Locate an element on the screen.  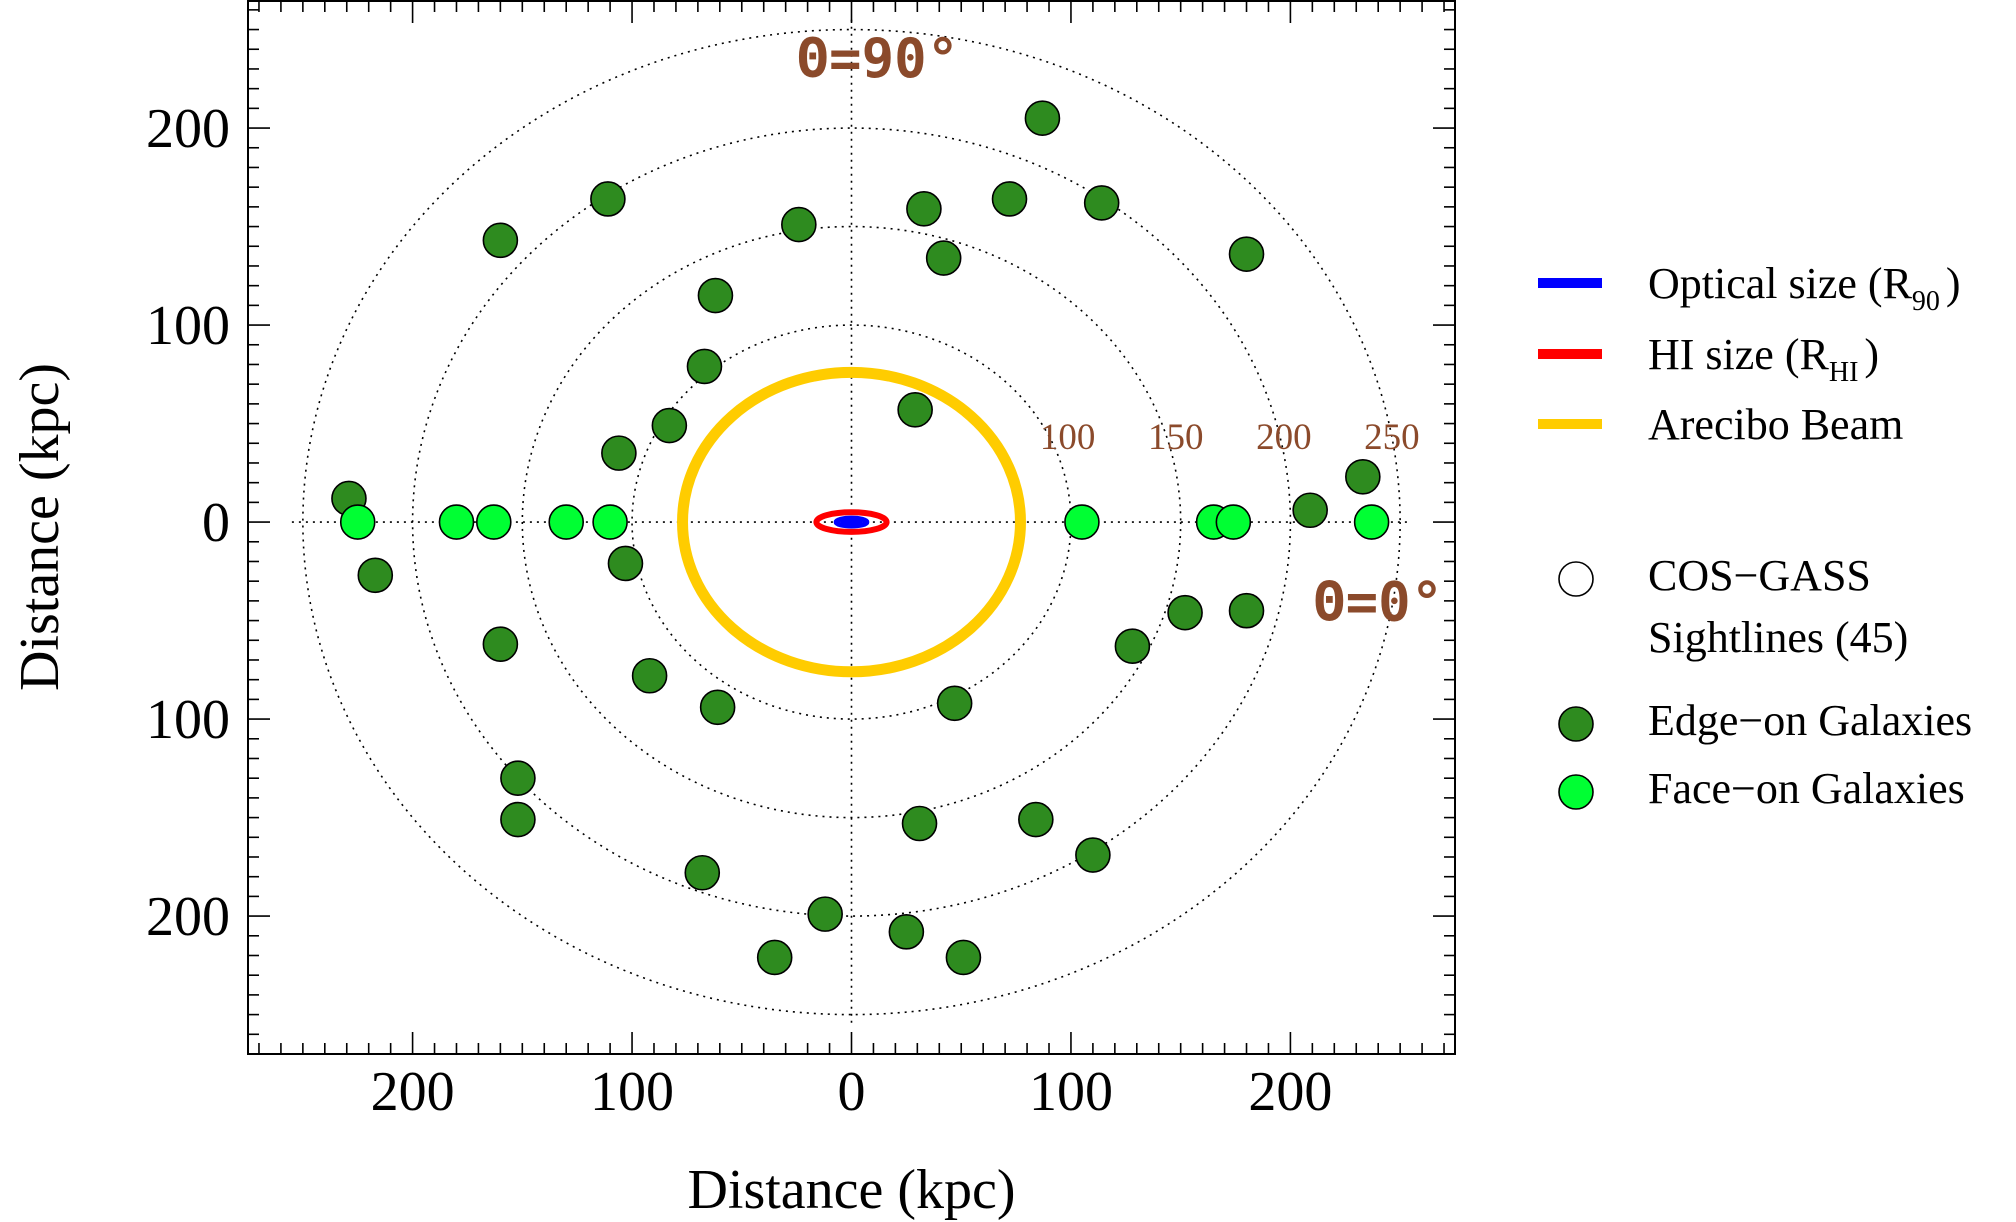
ring-label-150: 150 is located at coordinates (1176, 437).